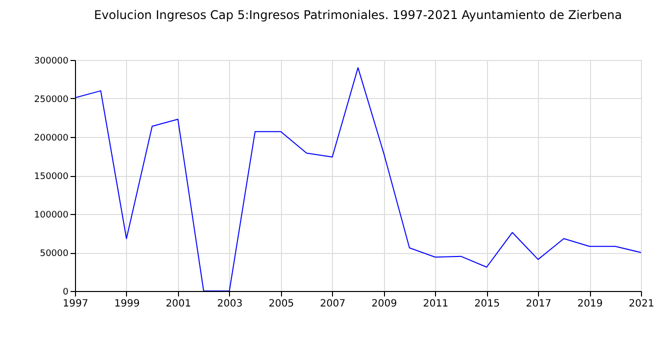 The height and width of the screenshot is (350, 660). What do you see at coordinates (281, 304) in the screenshot?
I see `x-tick-label: 2005` at bounding box center [281, 304].